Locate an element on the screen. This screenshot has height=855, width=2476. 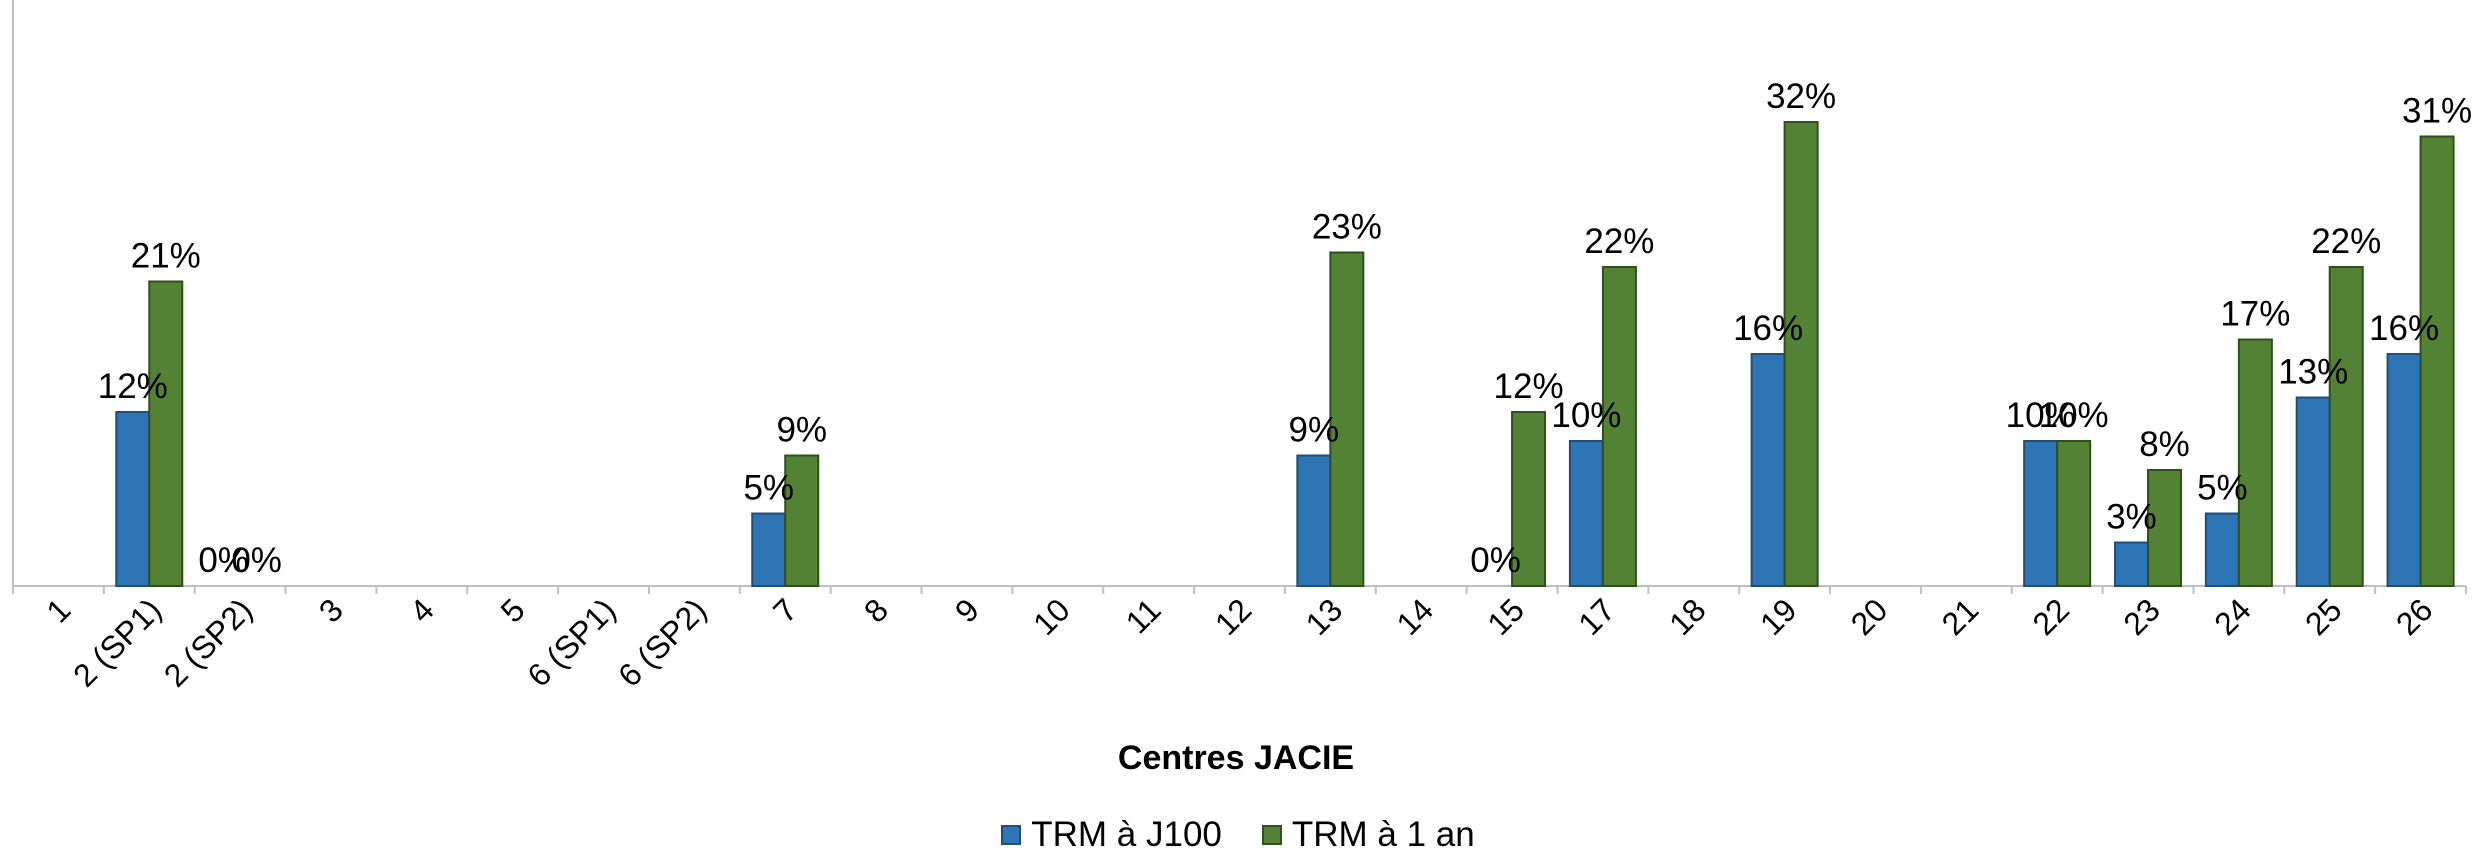
data-label-j100: 13% is located at coordinates (2313, 372).